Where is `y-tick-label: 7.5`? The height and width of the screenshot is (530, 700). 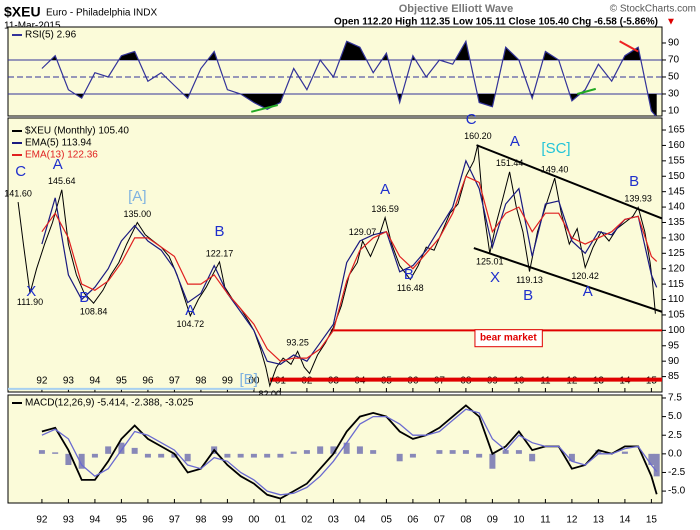
y-tick-label: 7.5 is located at coordinates (675, 398).